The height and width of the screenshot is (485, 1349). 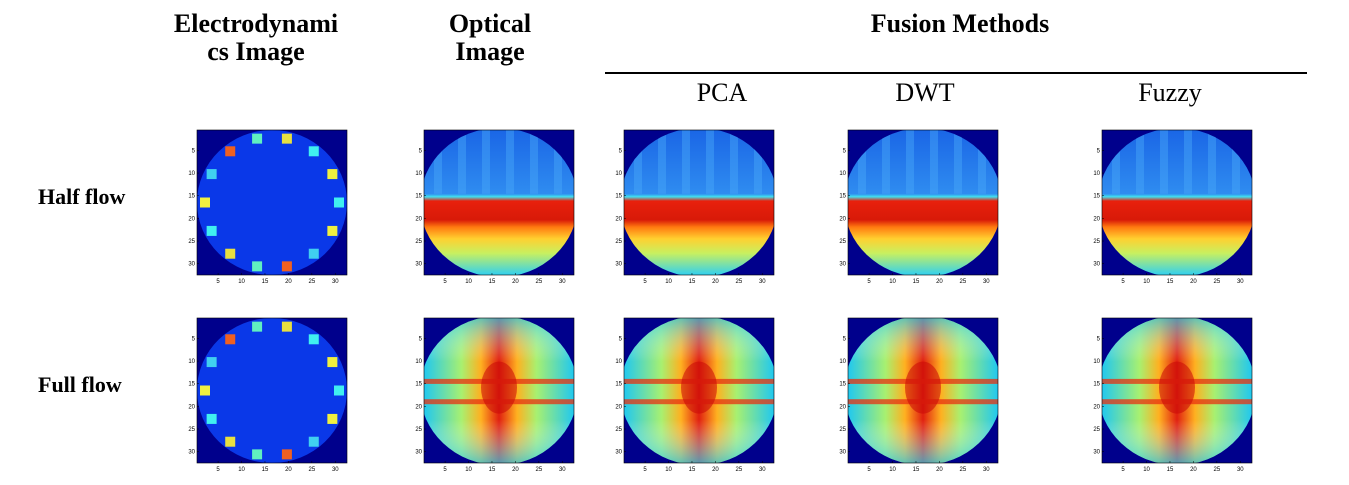 I want to click on heat, so click(x=923, y=202).